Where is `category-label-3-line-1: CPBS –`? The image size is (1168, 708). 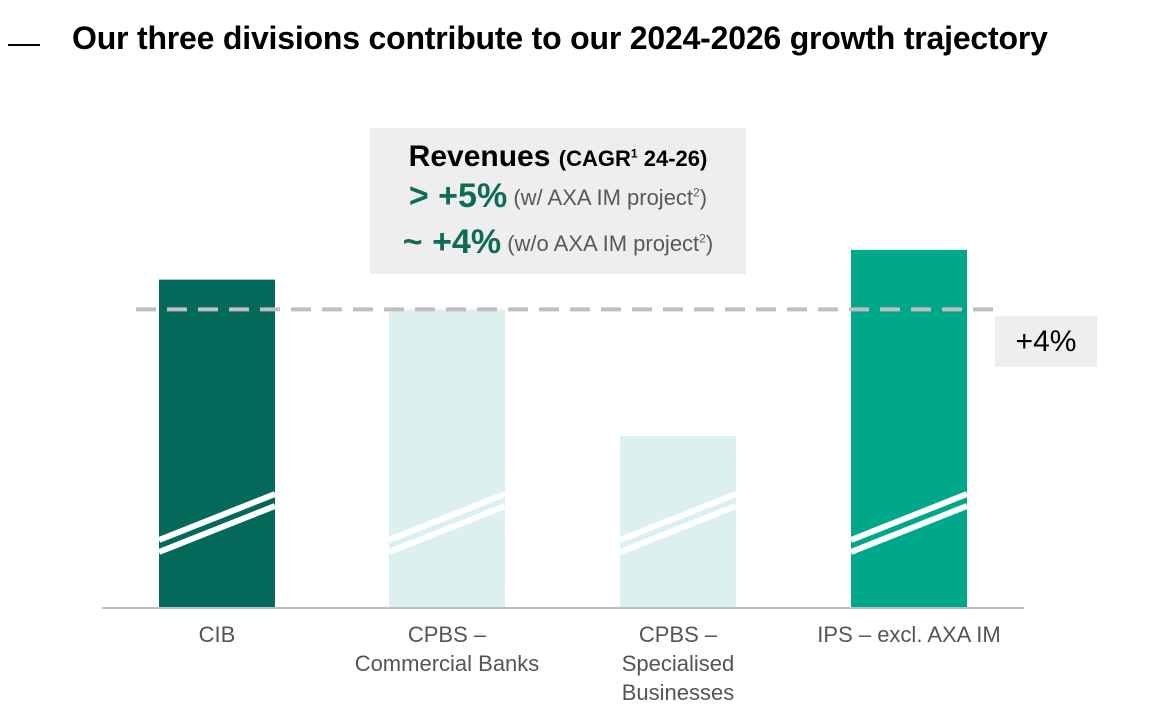 category-label-3-line-1: CPBS – is located at coordinates (678, 634).